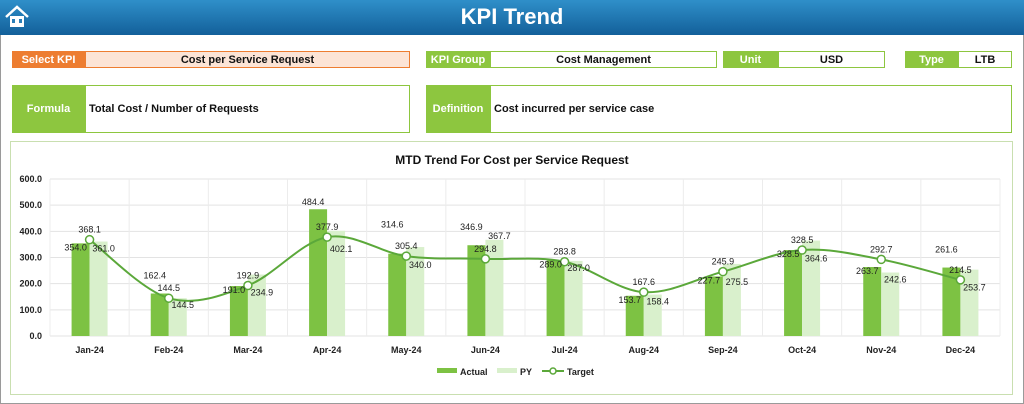 This screenshot has width=1024, height=404. I want to click on type-label: Type, so click(931, 59).